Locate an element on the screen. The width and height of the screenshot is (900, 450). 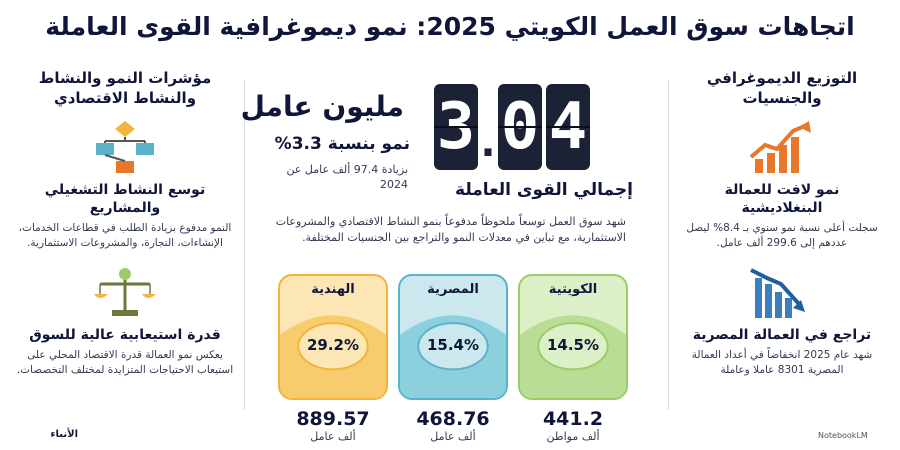
counter-label: إجمالي القوى العاملة is located at coordinates (544, 190).